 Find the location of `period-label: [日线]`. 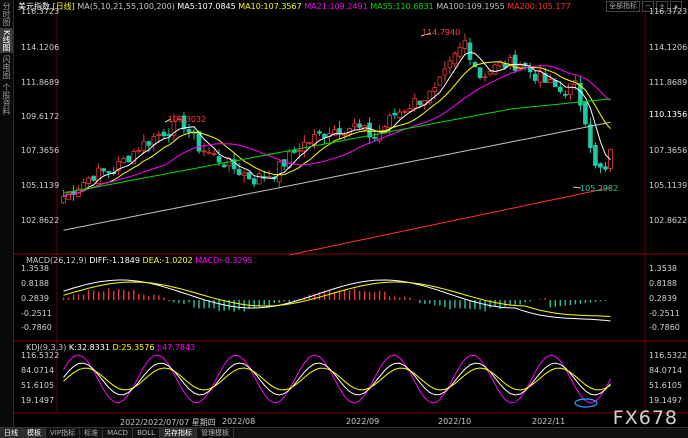

period-label: [日线] is located at coordinates (63, 6).